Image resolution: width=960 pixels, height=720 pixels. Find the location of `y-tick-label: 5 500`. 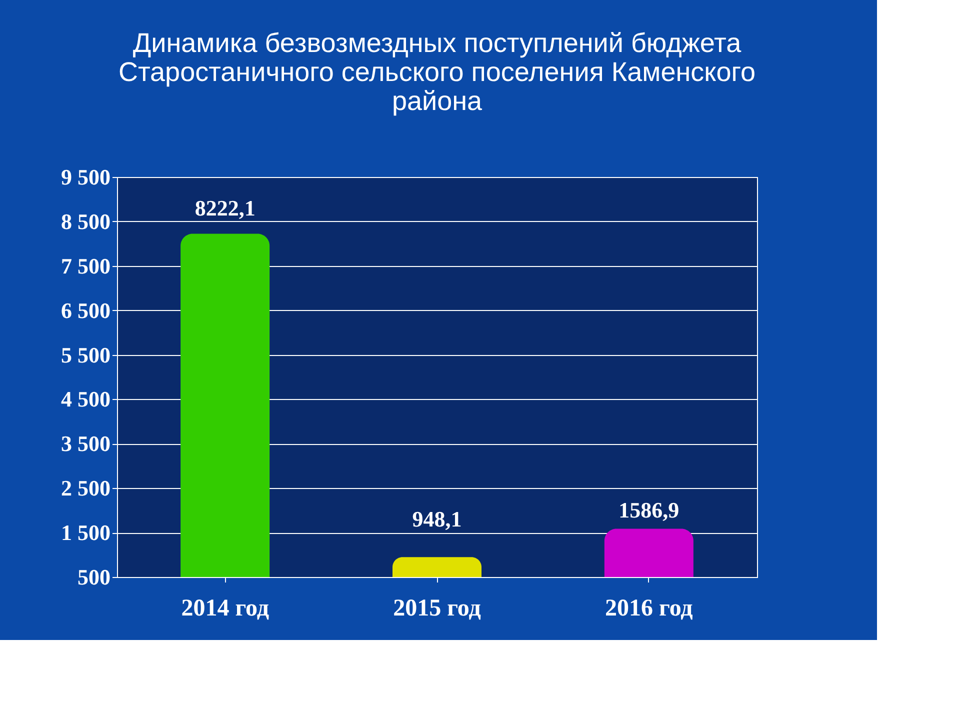

y-tick-label: 5 500 is located at coordinates (85, 355).